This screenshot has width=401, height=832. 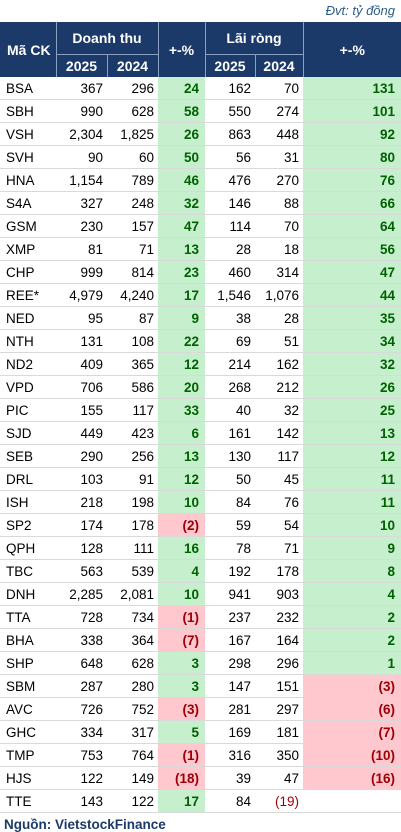 What do you see at coordinates (181, 49) in the screenshot?
I see `header-revenue-change: +-%` at bounding box center [181, 49].